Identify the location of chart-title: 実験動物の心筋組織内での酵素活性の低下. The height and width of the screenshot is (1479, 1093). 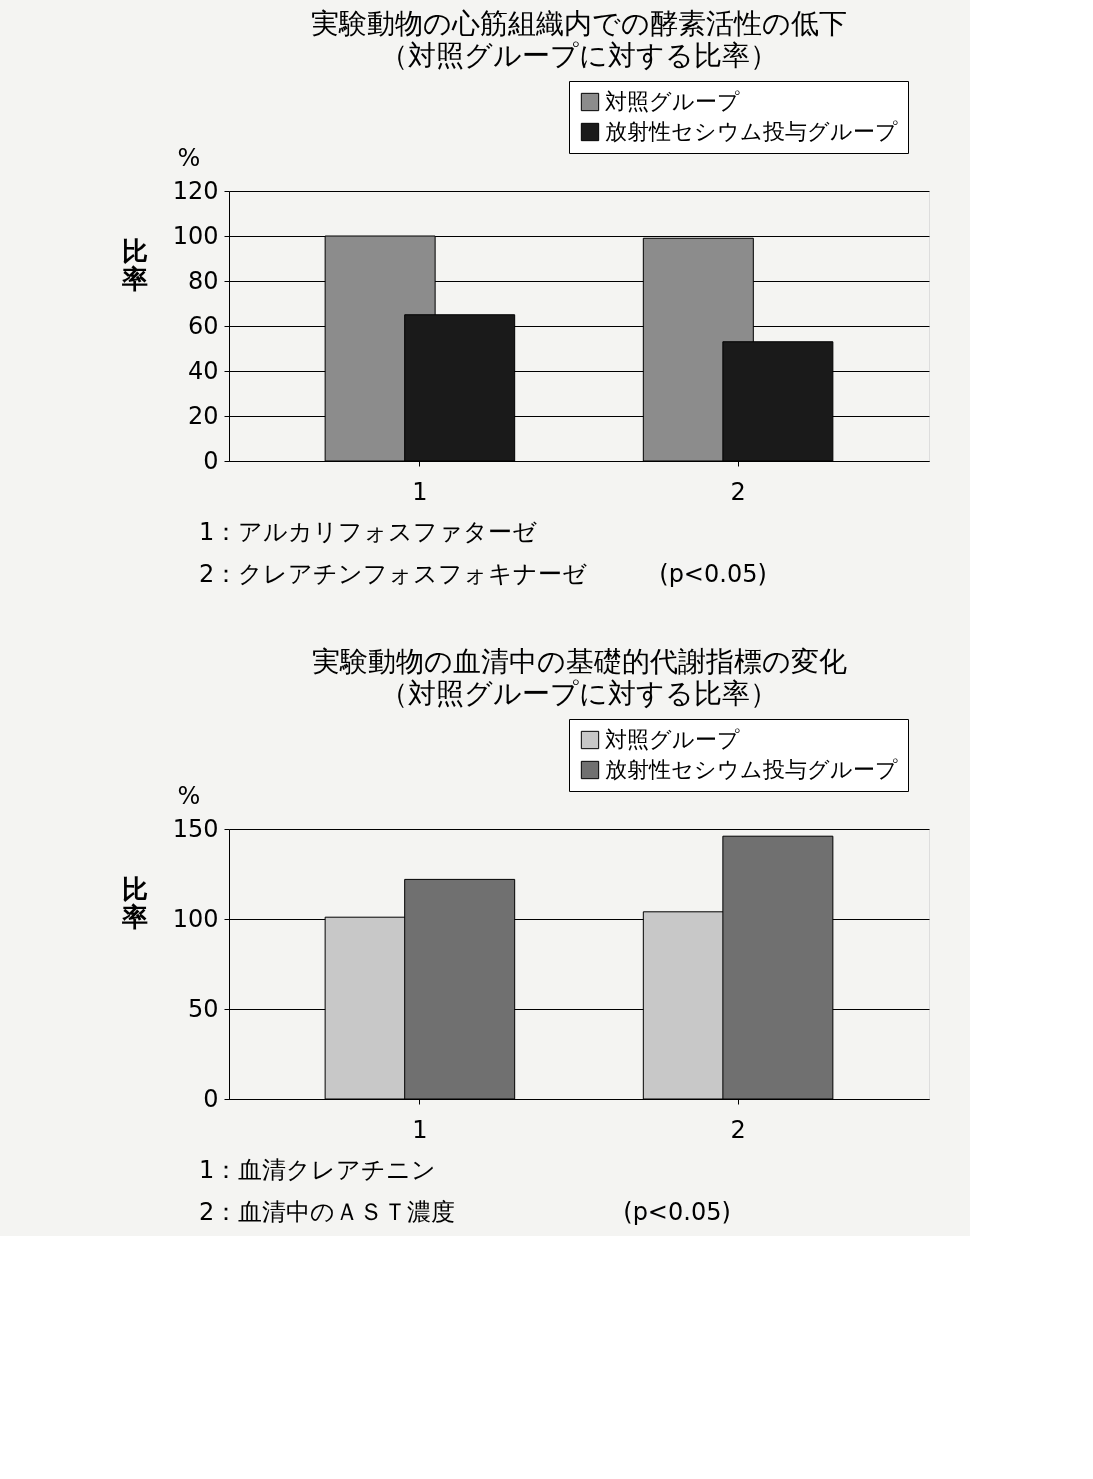
(579, 23).